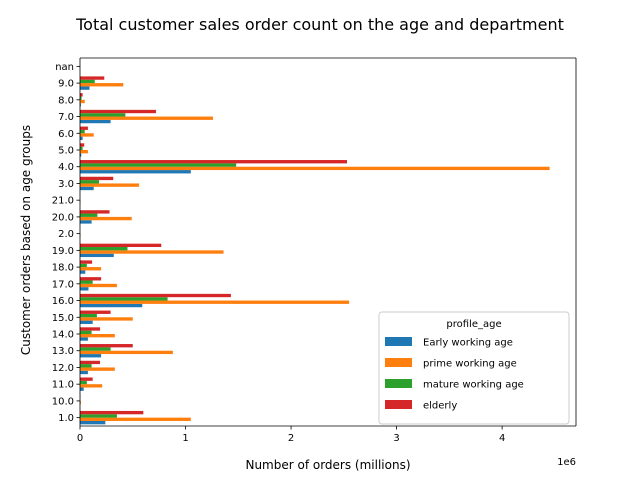 The width and height of the screenshot is (640, 480). Describe the element at coordinates (566, 462) in the screenshot. I see `x-axis-offset-label: 1e6` at that location.